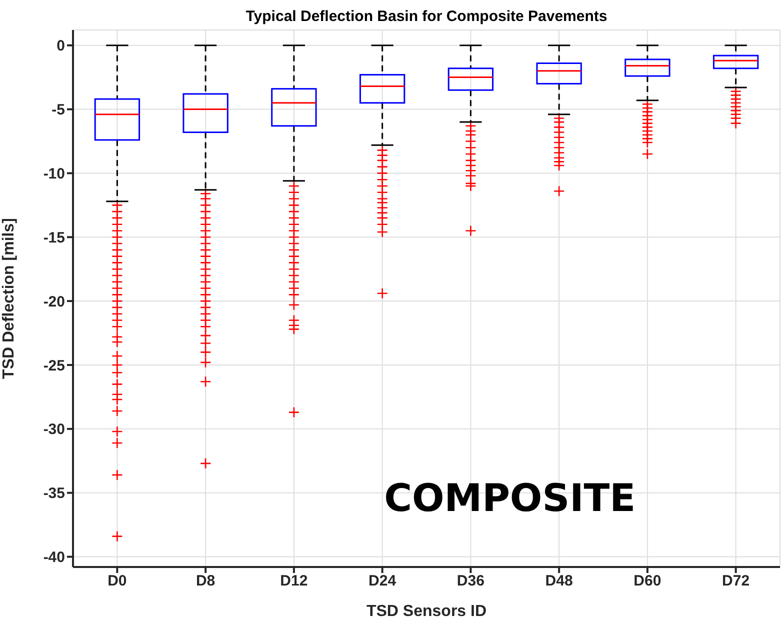  I want to click on y-tick-label: -25, so click(54, 365).